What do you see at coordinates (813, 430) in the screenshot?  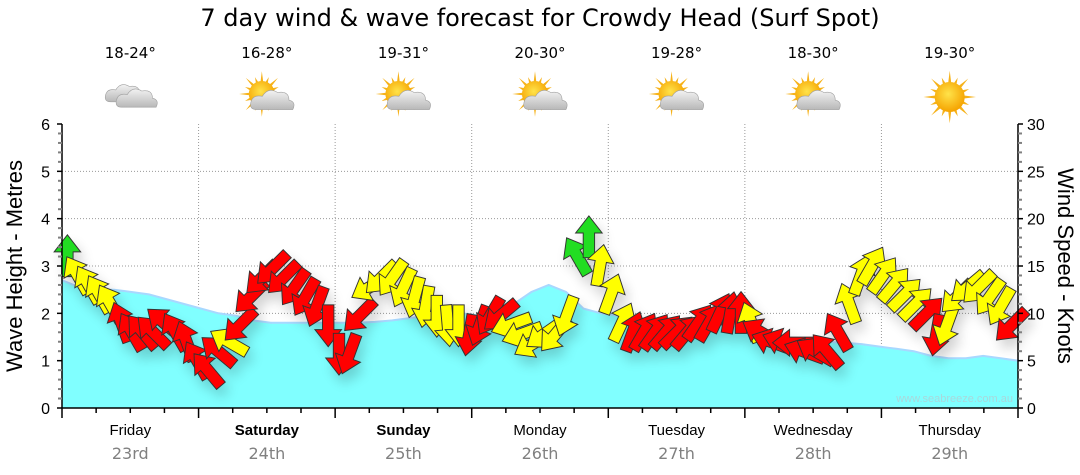 I see `day-label: Wednesday` at bounding box center [813, 430].